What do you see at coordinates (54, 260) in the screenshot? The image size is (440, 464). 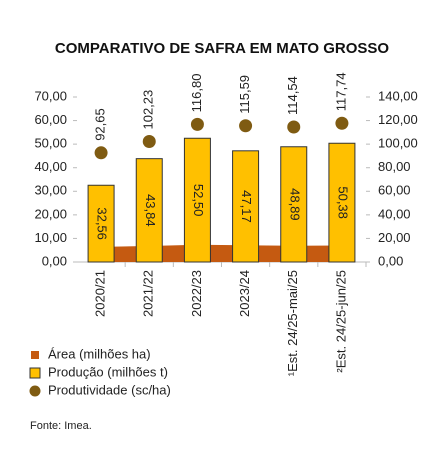 I see `y-tick-label: 0,00` at bounding box center [54, 260].